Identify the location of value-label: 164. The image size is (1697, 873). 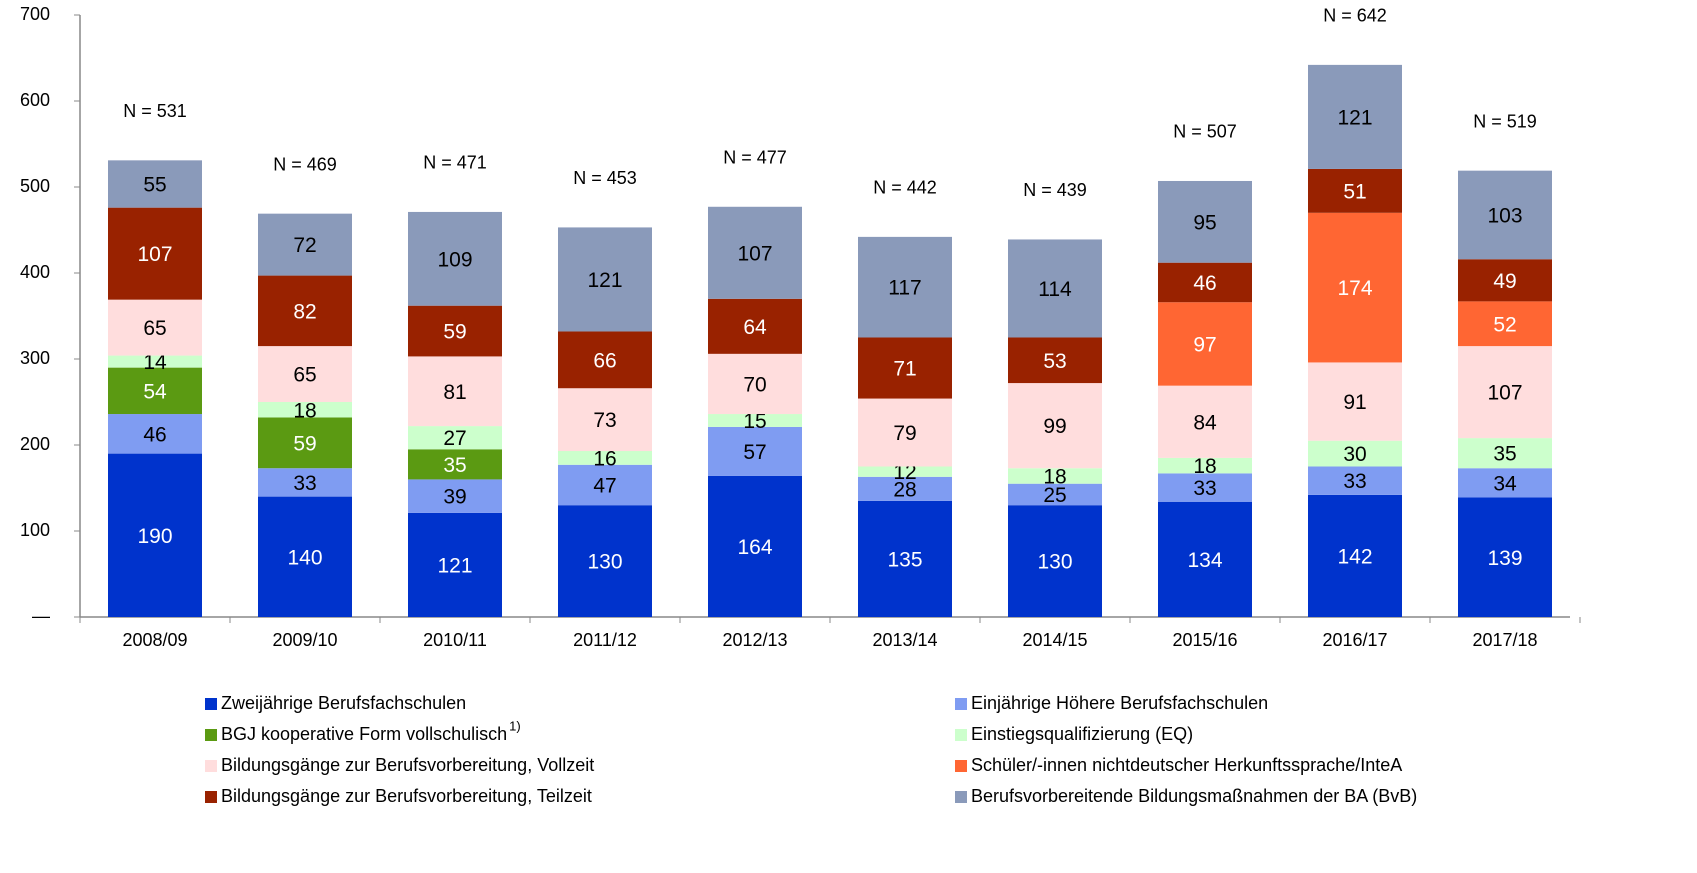
(754, 547).